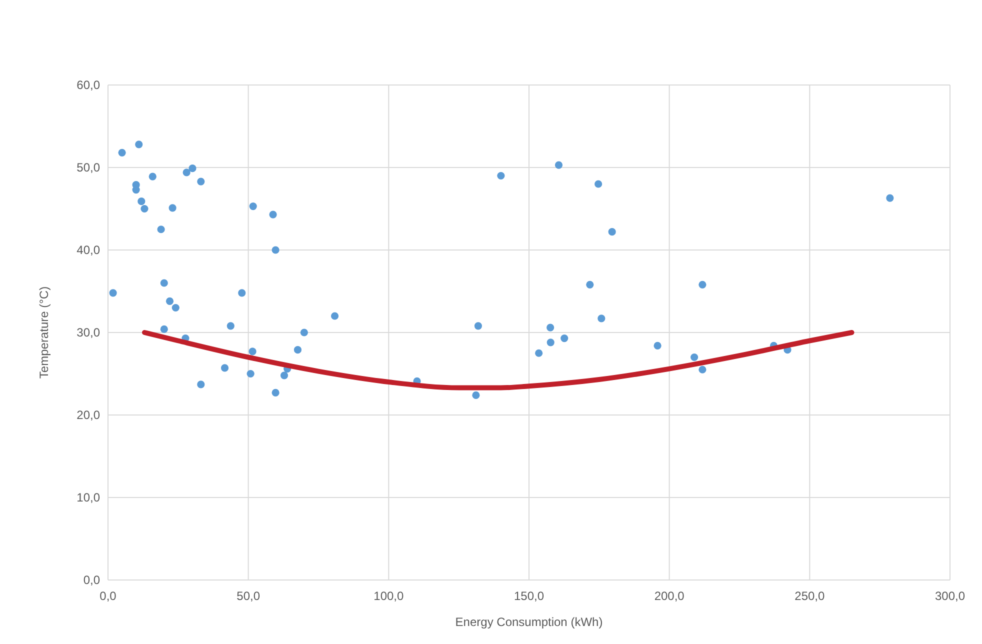 The height and width of the screenshot is (644, 982). Describe the element at coordinates (88, 497) in the screenshot. I see `y-tick-label: 10,0` at that location.